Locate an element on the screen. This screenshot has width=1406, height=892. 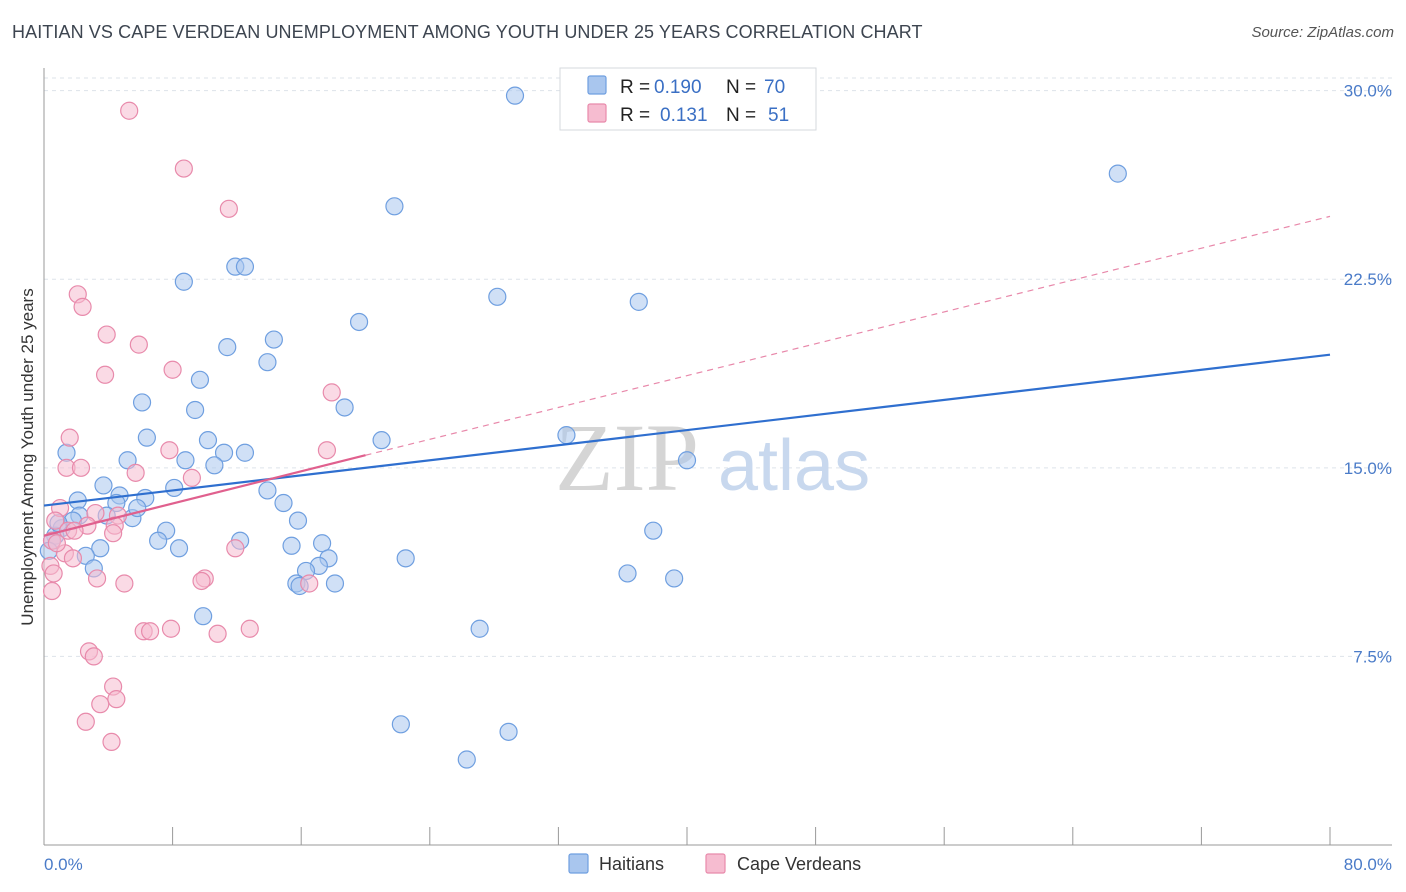
series-legend-label-cape-verdeans: Cape Verdeans is located at coordinates (799, 864).